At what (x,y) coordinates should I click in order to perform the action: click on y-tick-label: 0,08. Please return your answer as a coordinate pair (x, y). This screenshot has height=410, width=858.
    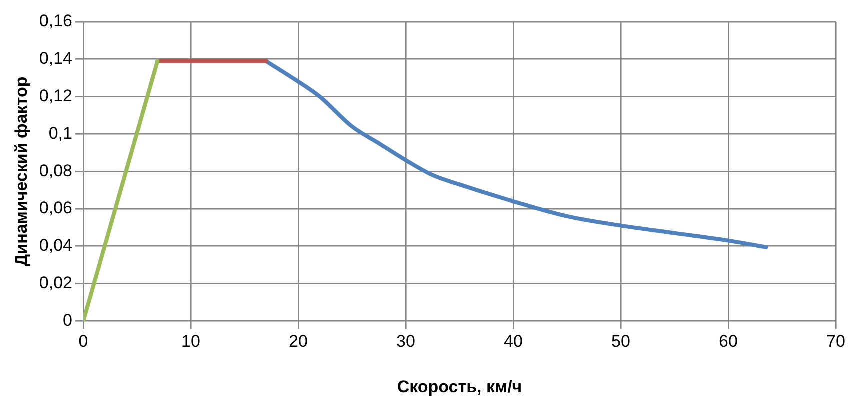
    Looking at the image, I should click on (55, 170).